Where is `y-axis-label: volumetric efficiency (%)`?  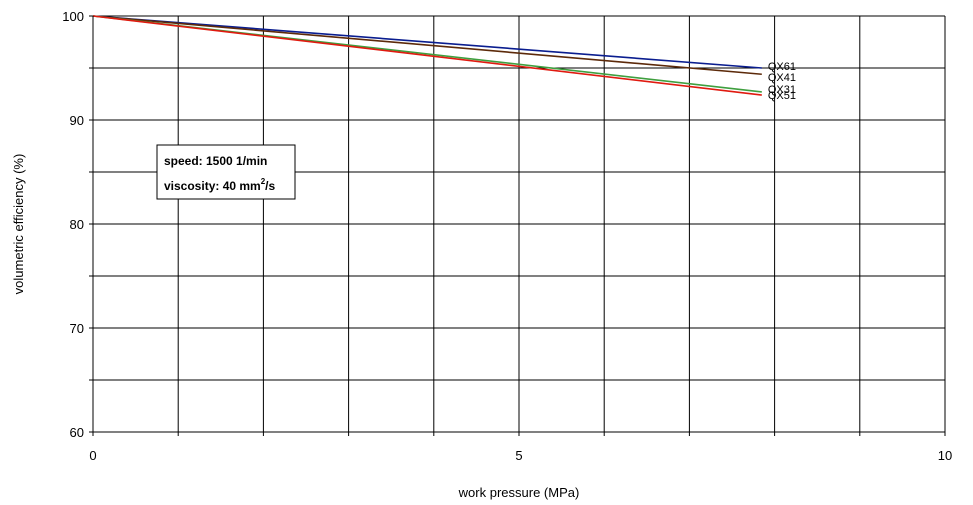 y-axis-label: volumetric efficiency (%) is located at coordinates (18, 224).